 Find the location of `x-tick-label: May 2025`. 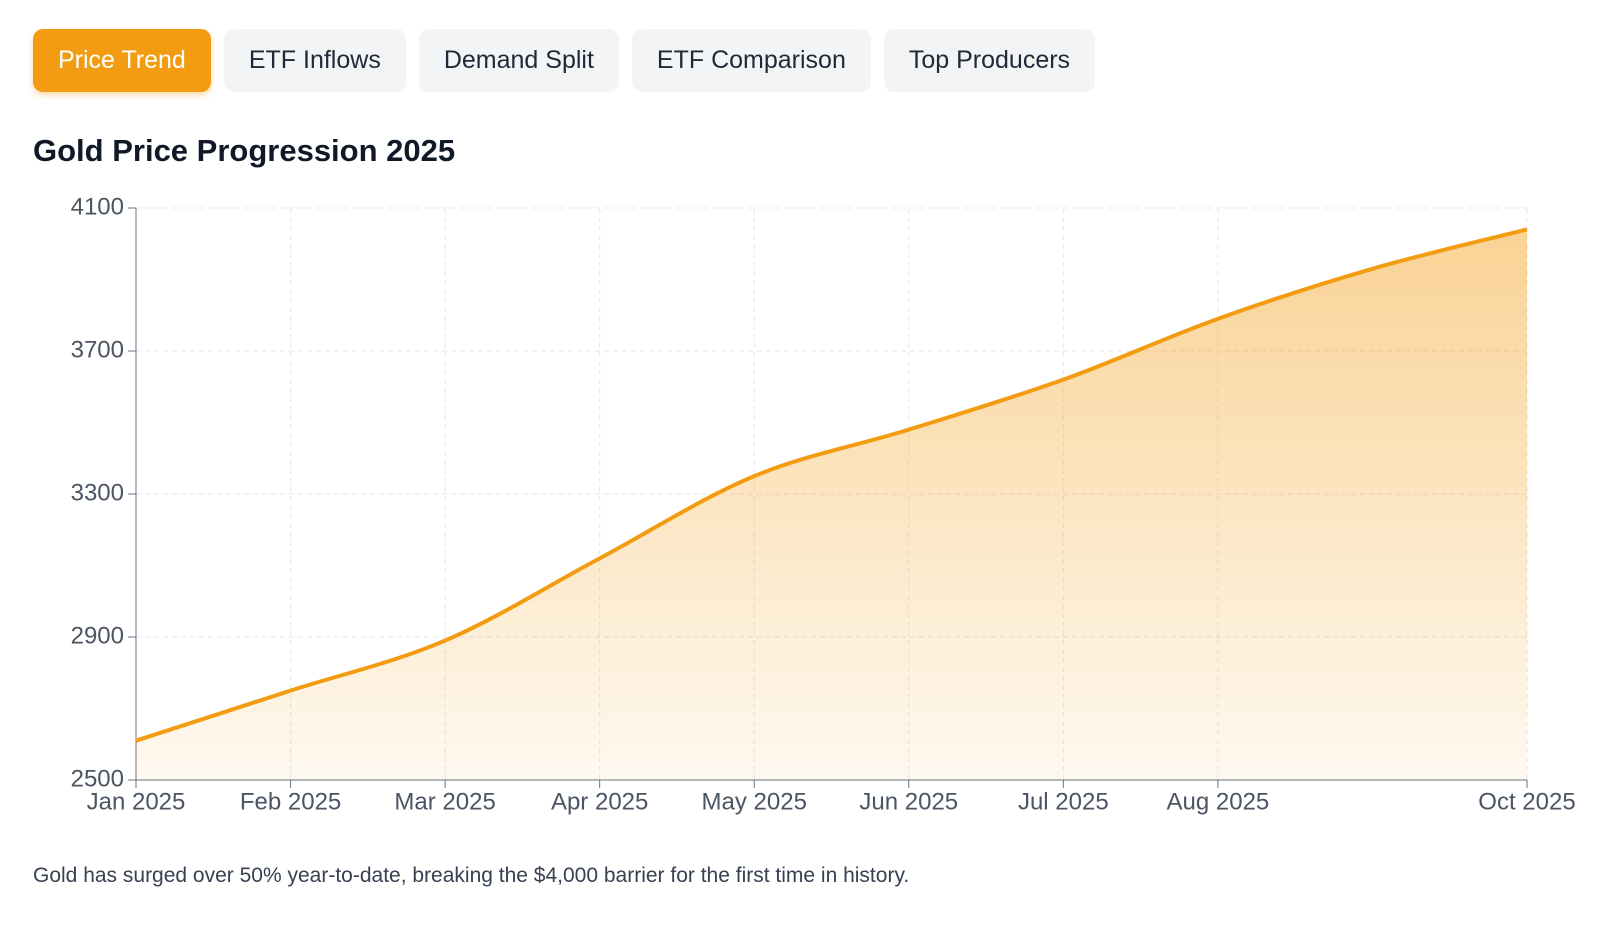

x-tick-label: May 2025 is located at coordinates (754, 801).